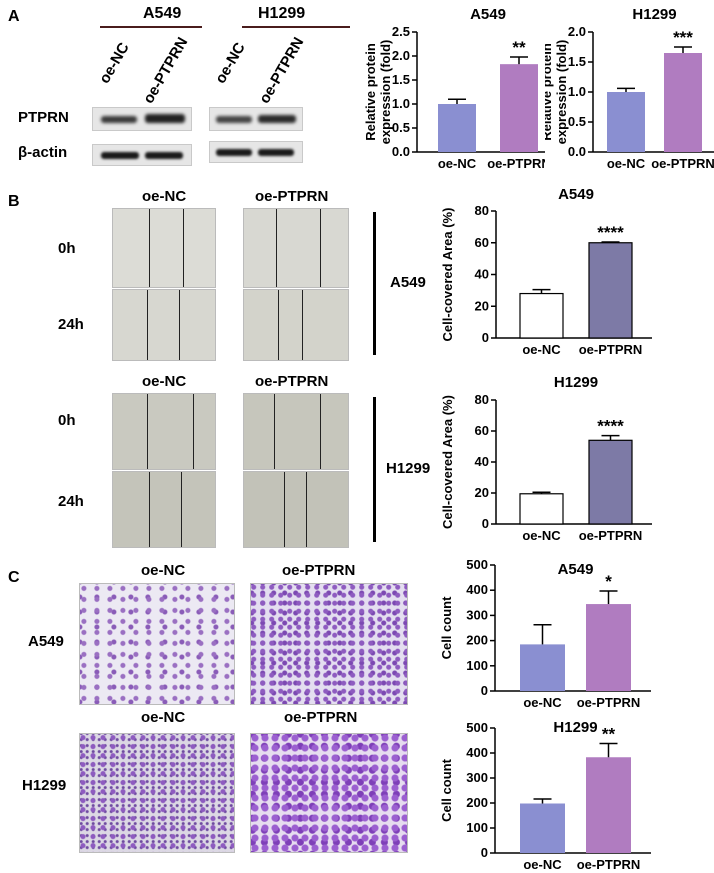 This screenshot has height=873, width=714. I want to click on y-tick-label: 400, so click(477, 589).